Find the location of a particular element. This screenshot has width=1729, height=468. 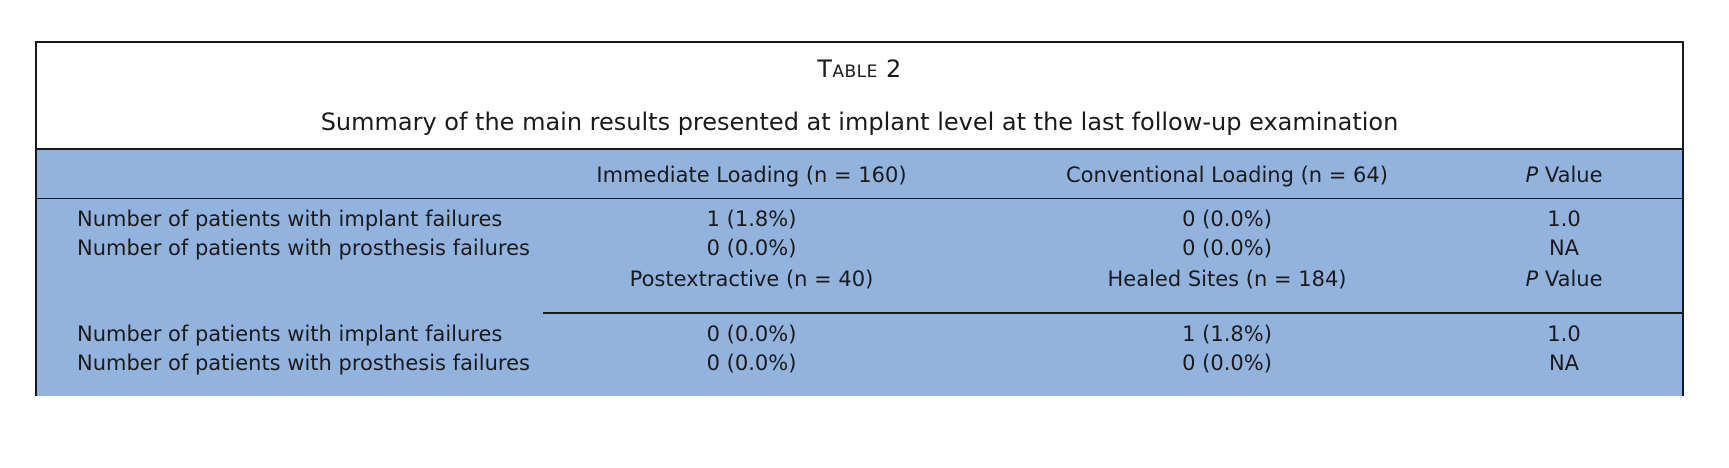

subheader-p-value-text: Value is located at coordinates (1570, 279).